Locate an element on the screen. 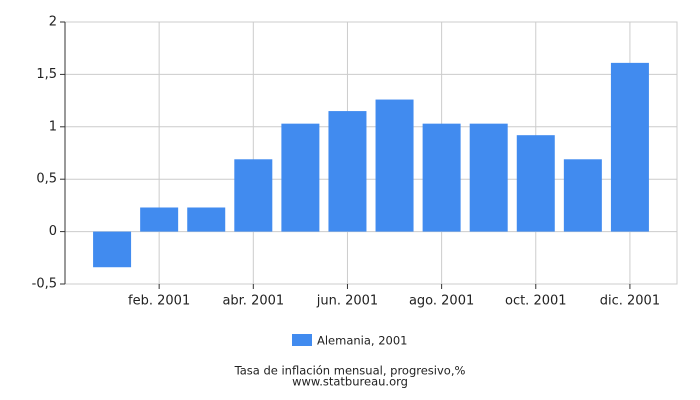 Image resolution: width=700 pixels, height=400 pixels. source: www.statbureau.org is located at coordinates (350, 382).